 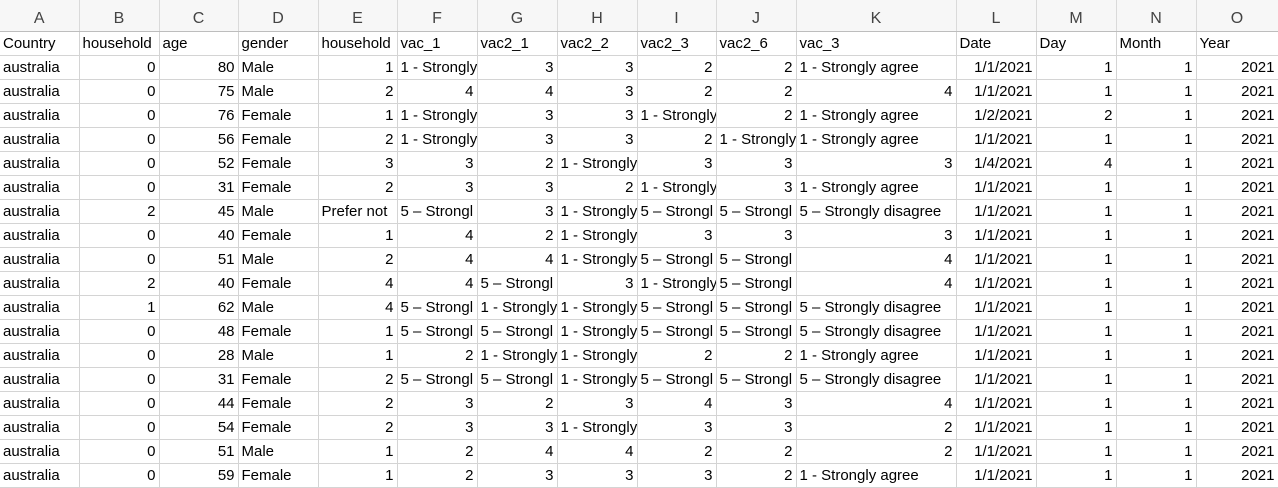 I want to click on table-cell: 1 - Strongly agree, so click(x=876, y=115).